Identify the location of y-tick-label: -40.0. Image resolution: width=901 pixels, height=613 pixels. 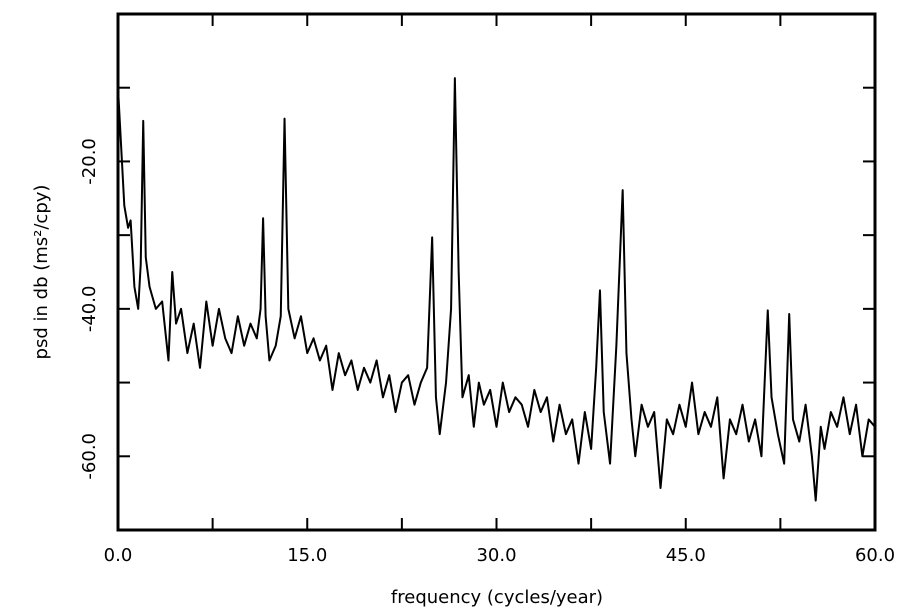
(89, 309).